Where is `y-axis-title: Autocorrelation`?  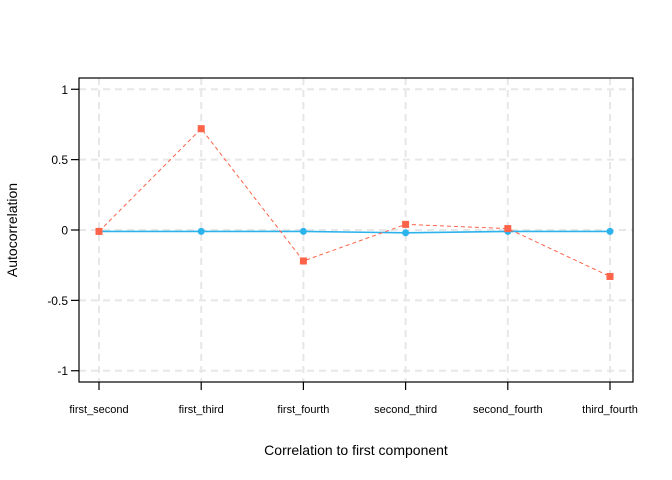
y-axis-title: Autocorrelation is located at coordinates (12, 230).